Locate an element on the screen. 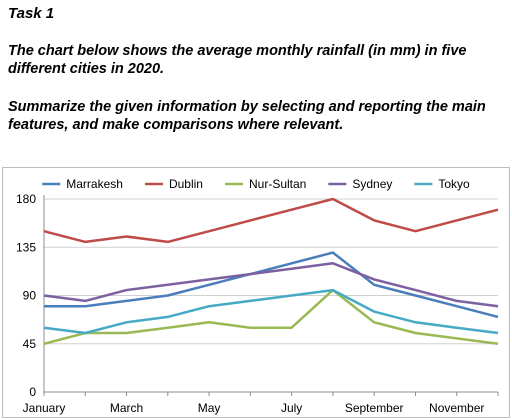  legend-label-tokyo: Tokyo is located at coordinates (454, 184).